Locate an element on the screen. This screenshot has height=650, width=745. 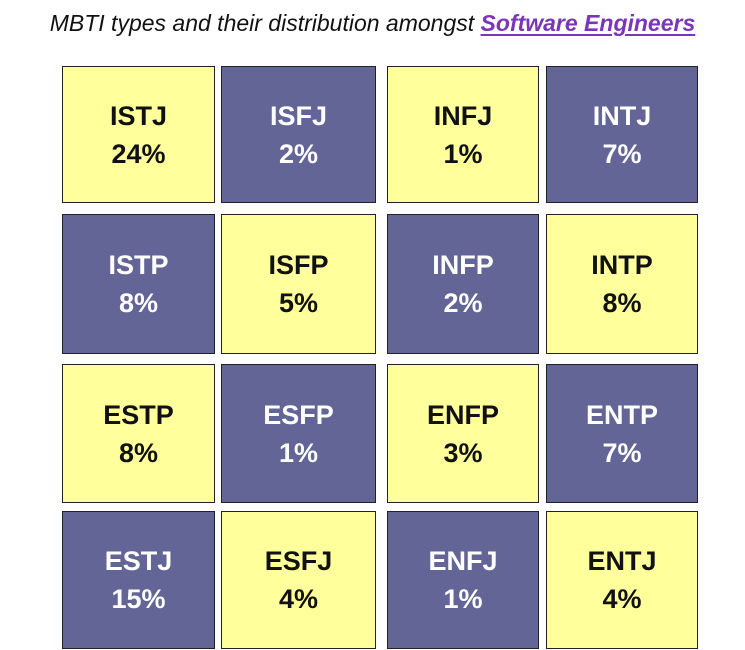
mbti-type-label: ENFP is located at coordinates (462, 414).